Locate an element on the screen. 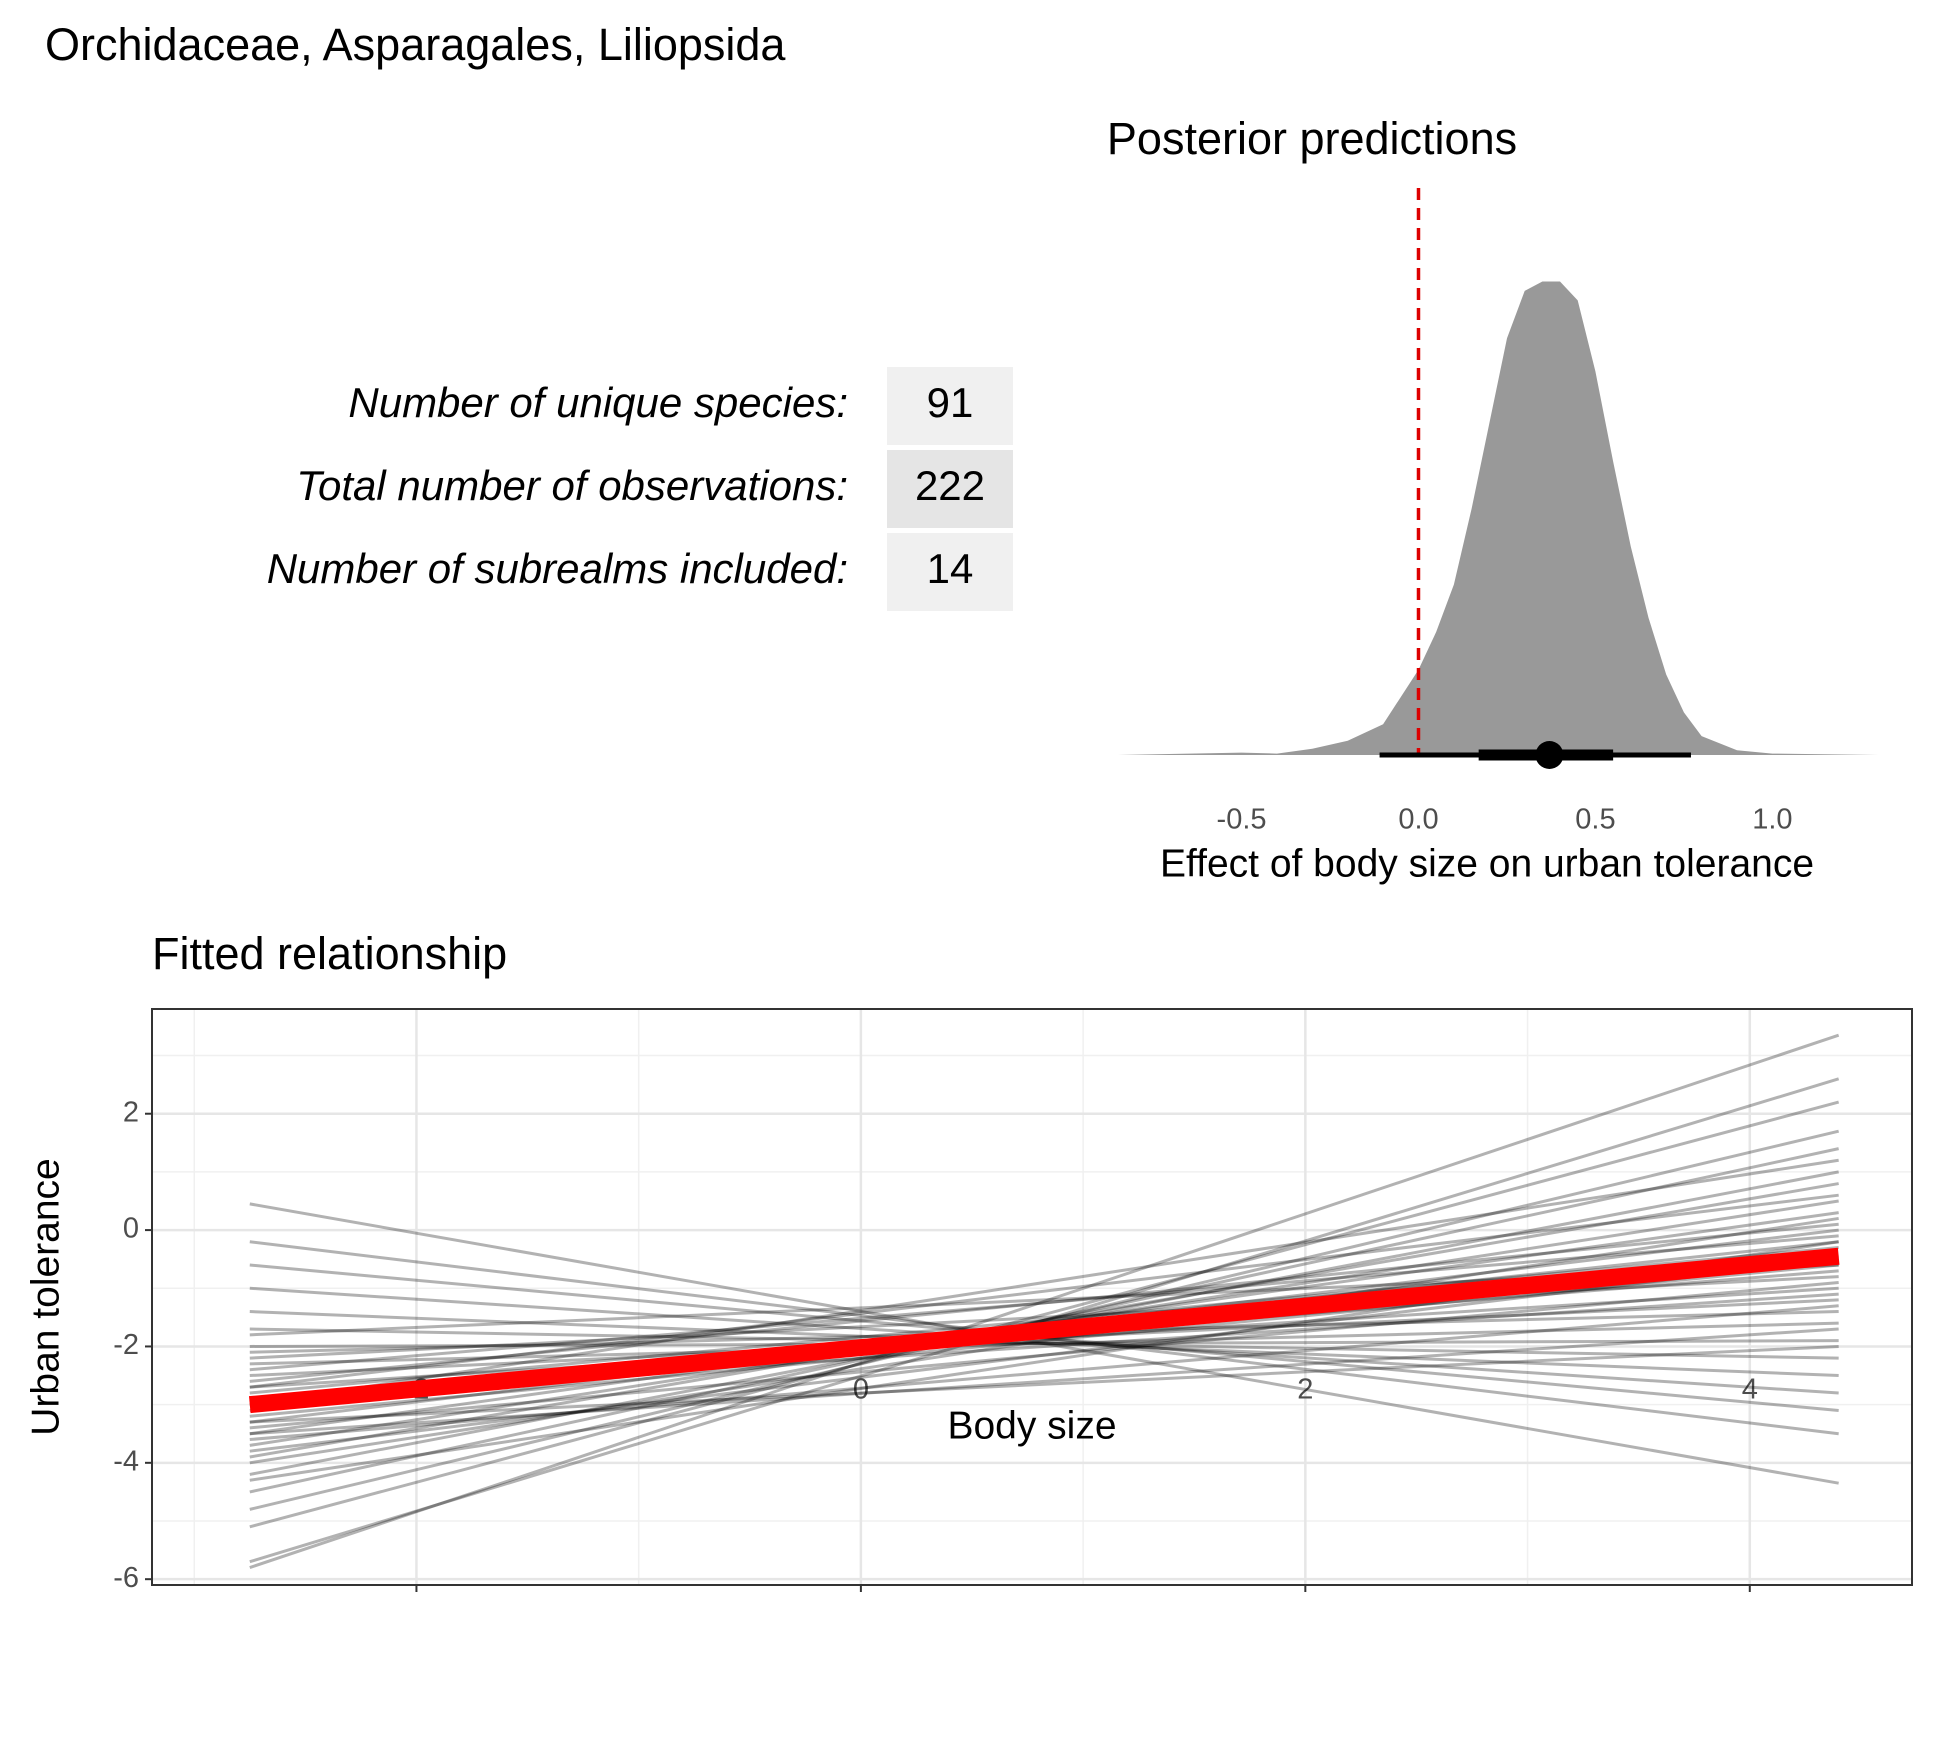 Image resolution: width=1950 pixels, height=1740 pixels. figure-title: Orchidaceae, Asparagales, Liliopsida is located at coordinates (415, 44).